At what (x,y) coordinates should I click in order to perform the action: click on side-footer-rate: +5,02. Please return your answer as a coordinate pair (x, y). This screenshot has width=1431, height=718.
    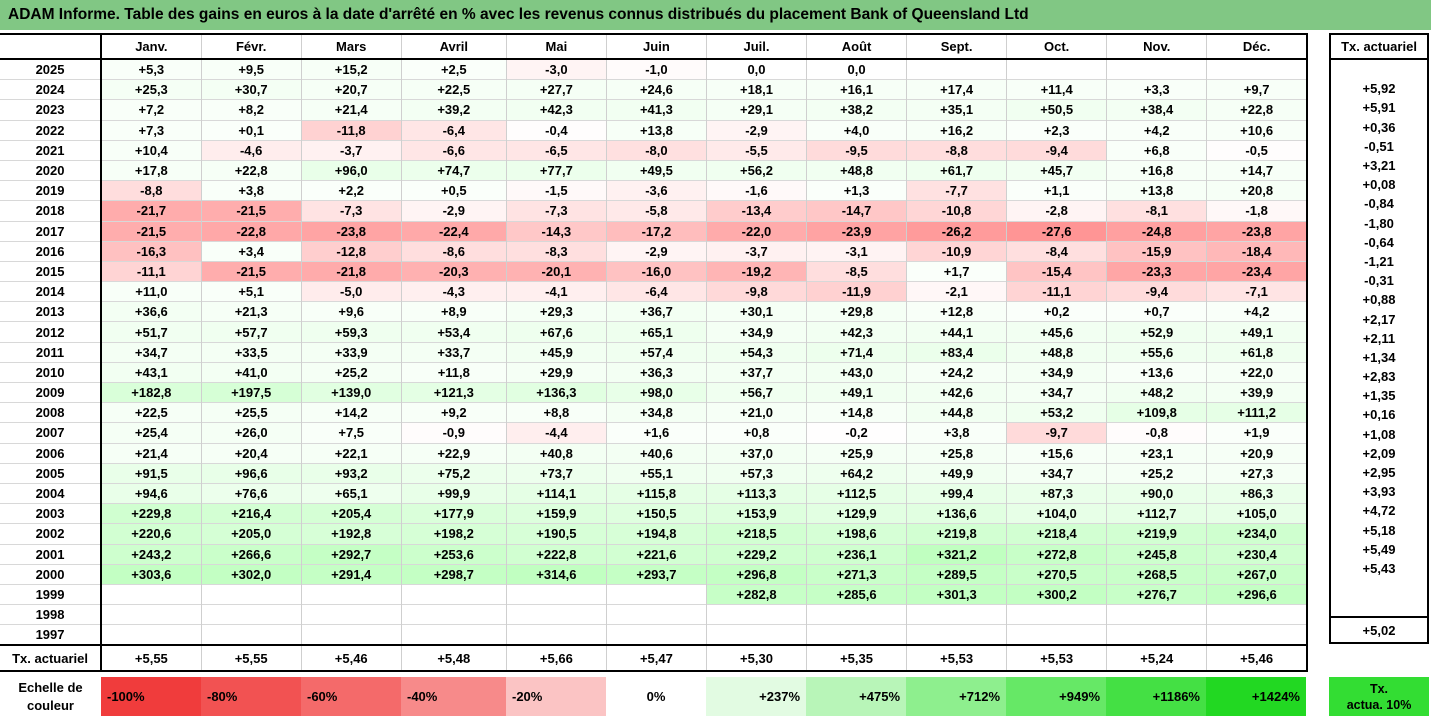
    Looking at the image, I should click on (1379, 630).